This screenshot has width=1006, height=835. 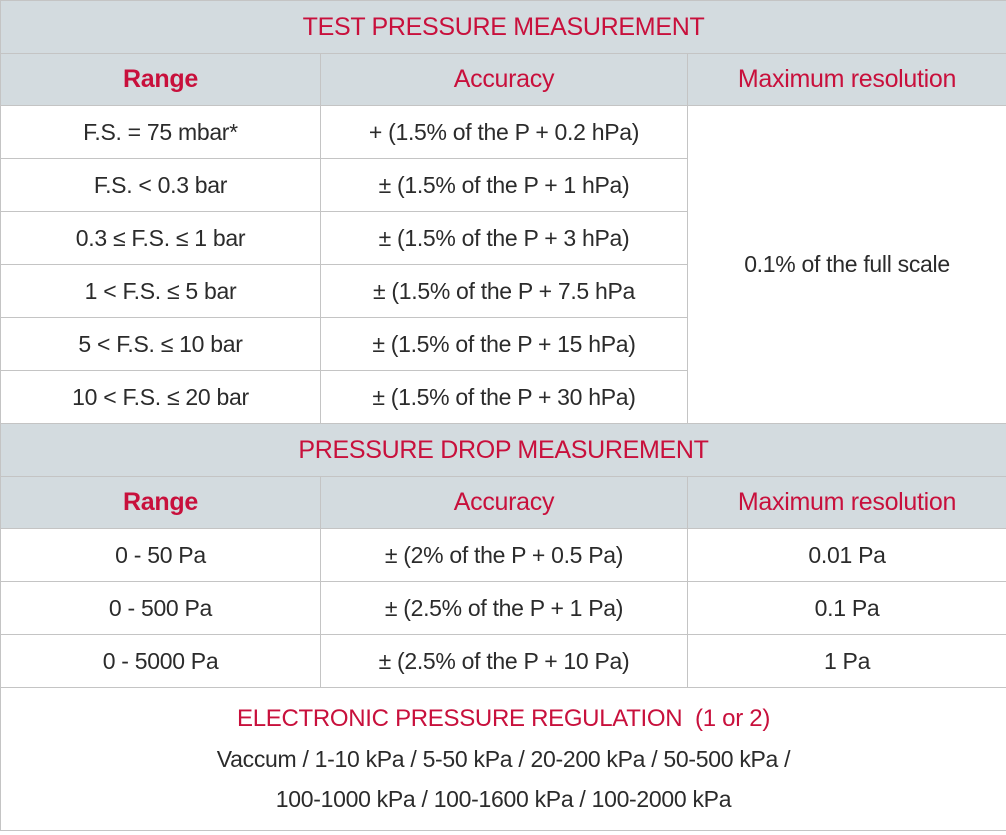 I want to click on cell: ± (2% of the P + 0.5 Pa), so click(x=504, y=555).